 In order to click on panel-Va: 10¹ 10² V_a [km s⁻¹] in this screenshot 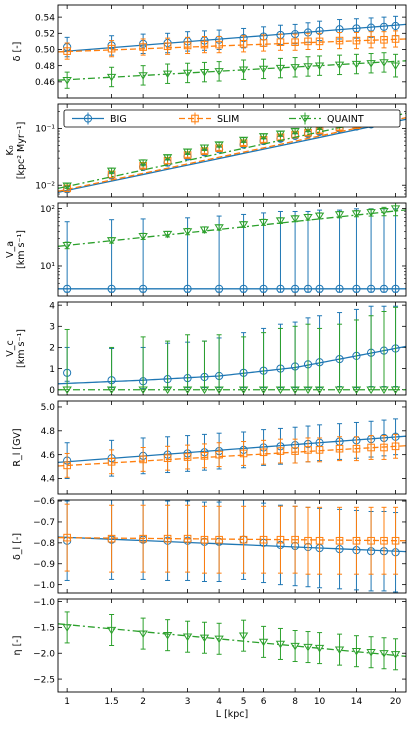, I will do `click(206, 249)`.